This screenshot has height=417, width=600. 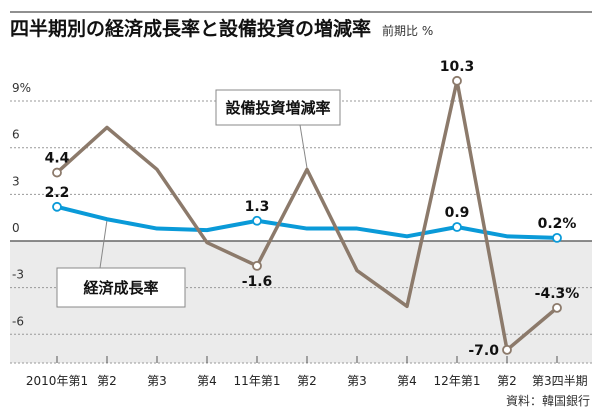 I want to click on y-tick-label: 0, so click(x=16, y=228).